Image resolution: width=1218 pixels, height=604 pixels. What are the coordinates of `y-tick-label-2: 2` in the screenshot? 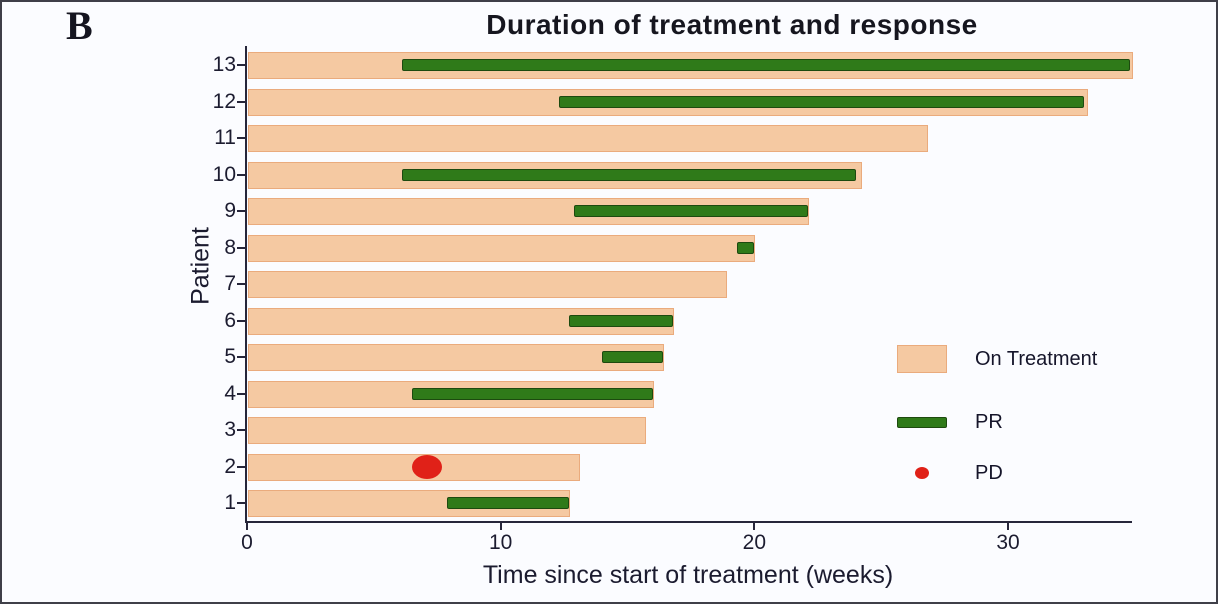 It's located at (230, 466).